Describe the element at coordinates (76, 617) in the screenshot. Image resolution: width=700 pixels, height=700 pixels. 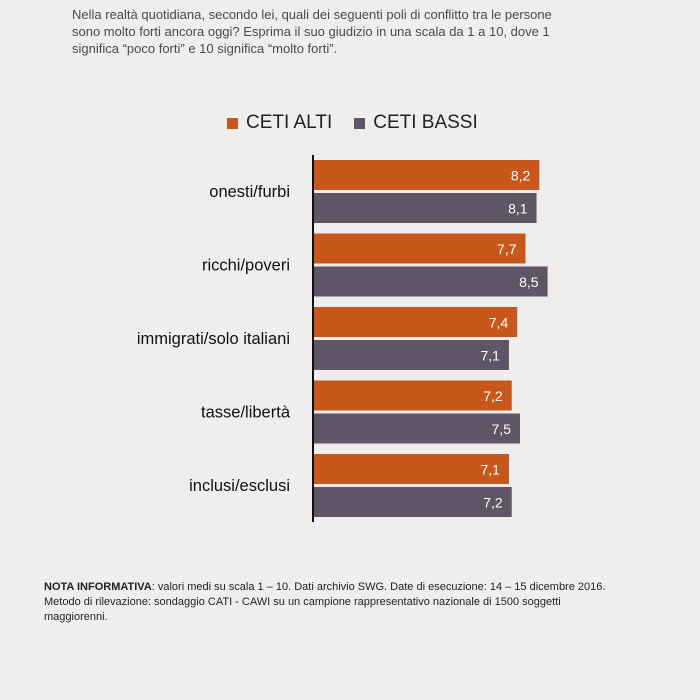
I see `note-line: maggiorenni.` at that location.